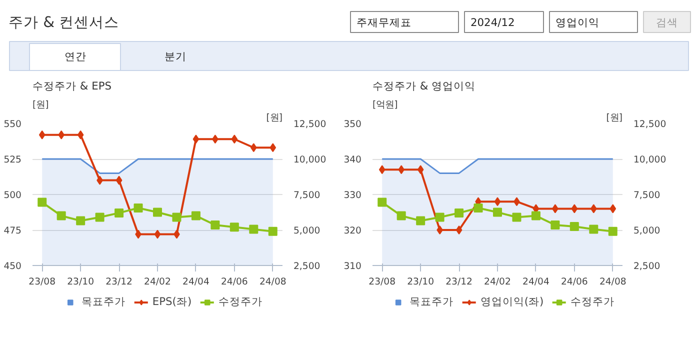  I want to click on text: 2024/12, so click(492, 22).